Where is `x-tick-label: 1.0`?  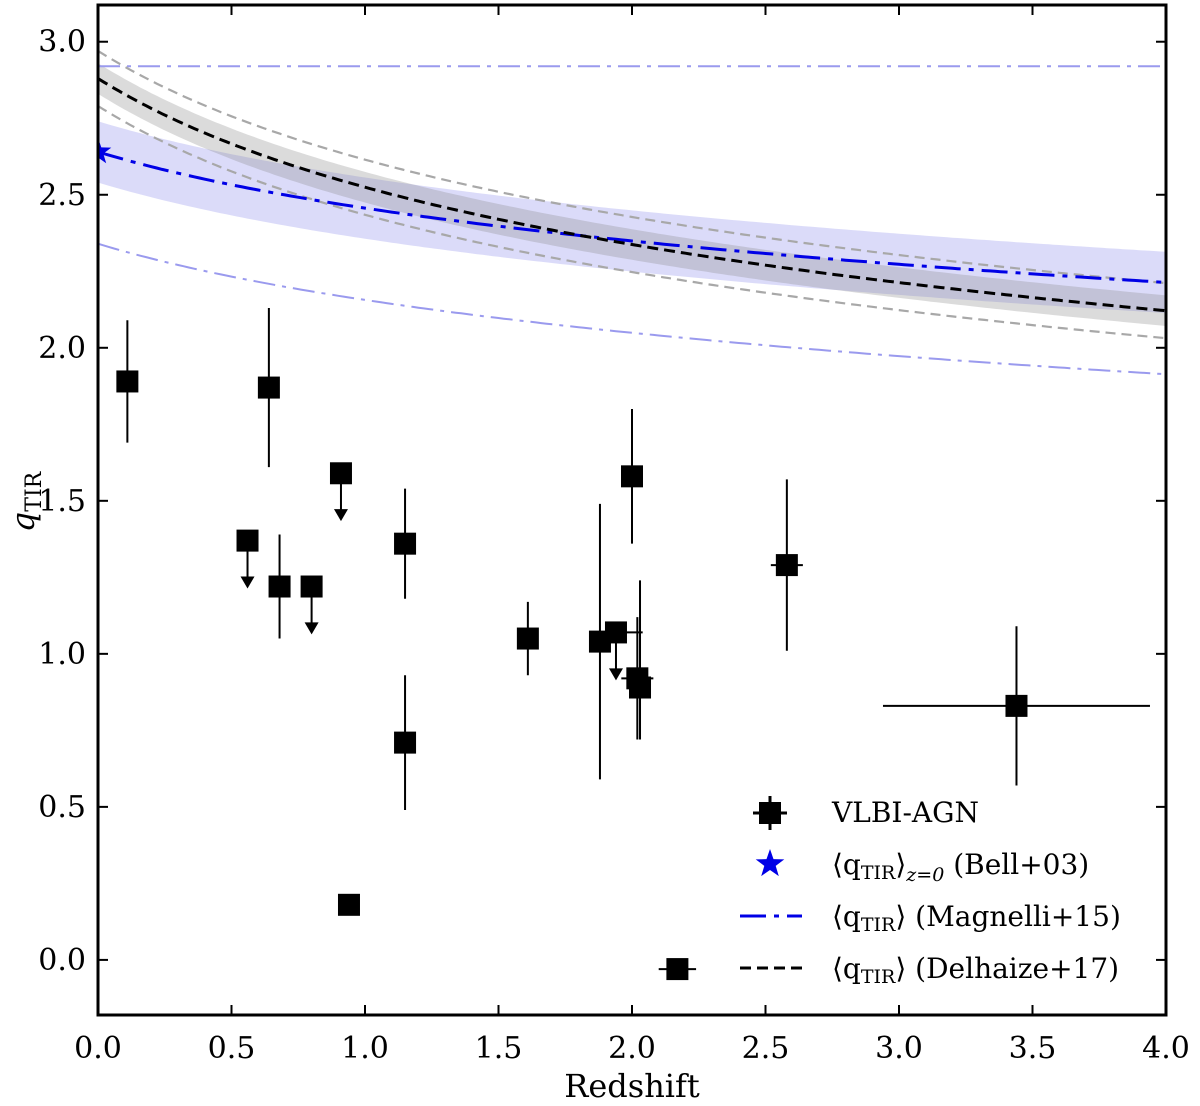 x-tick-label: 1.0 is located at coordinates (365, 1048).